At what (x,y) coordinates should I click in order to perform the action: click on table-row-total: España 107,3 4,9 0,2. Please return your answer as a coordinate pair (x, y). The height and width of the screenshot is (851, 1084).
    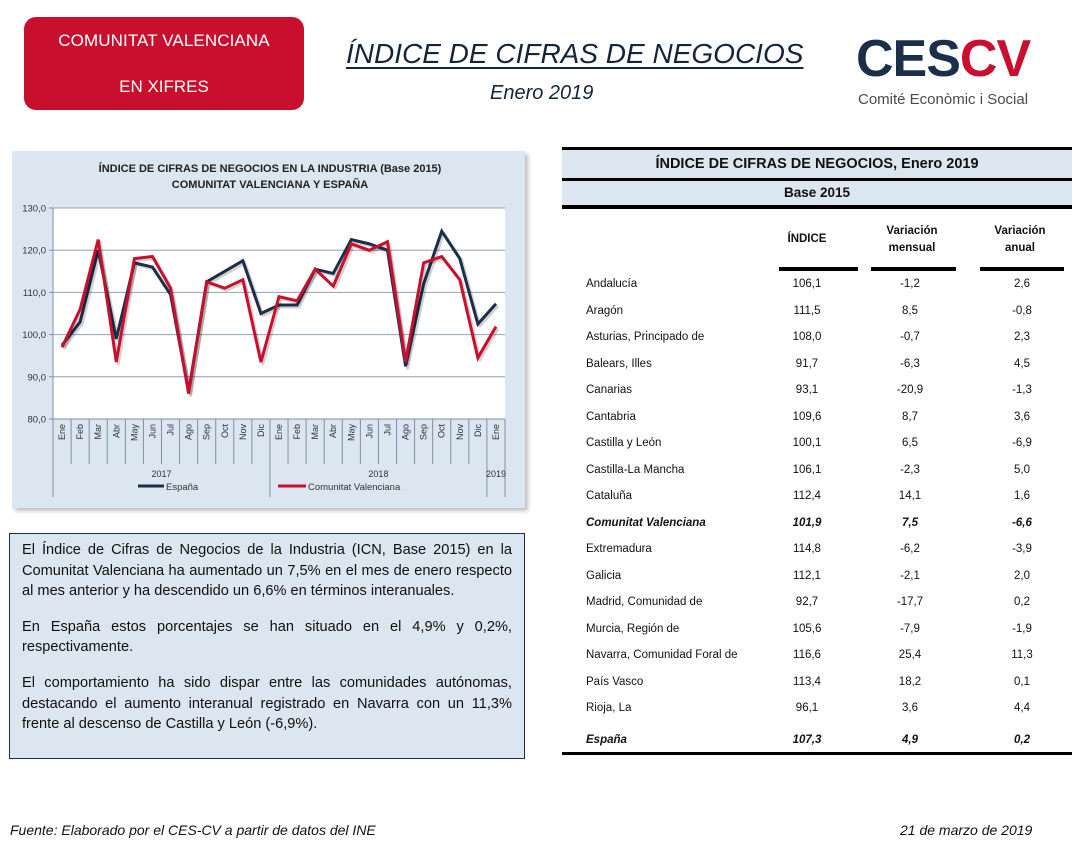
    Looking at the image, I should click on (817, 739).